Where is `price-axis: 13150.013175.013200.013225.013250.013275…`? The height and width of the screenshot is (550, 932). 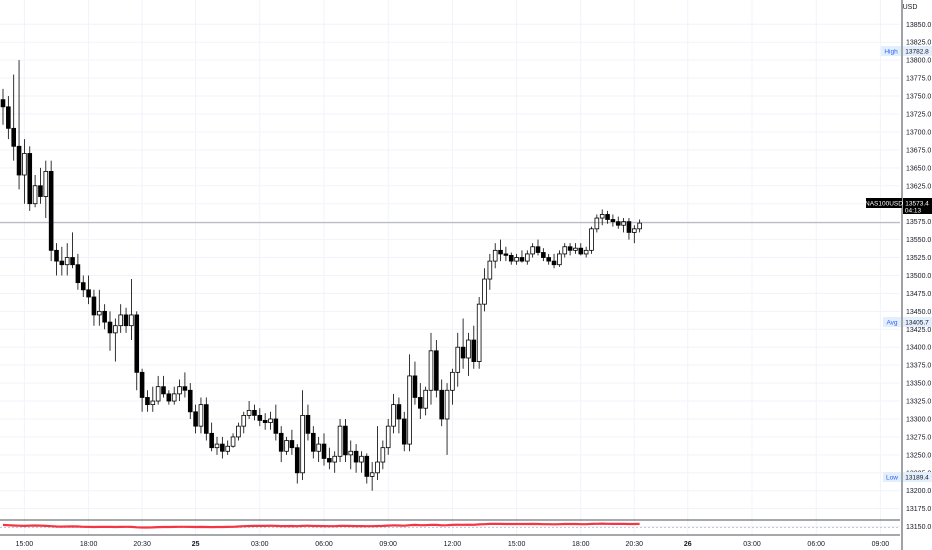 price-axis: 13150.013175.013200.013225.013250.013275… is located at coordinates (916, 275).